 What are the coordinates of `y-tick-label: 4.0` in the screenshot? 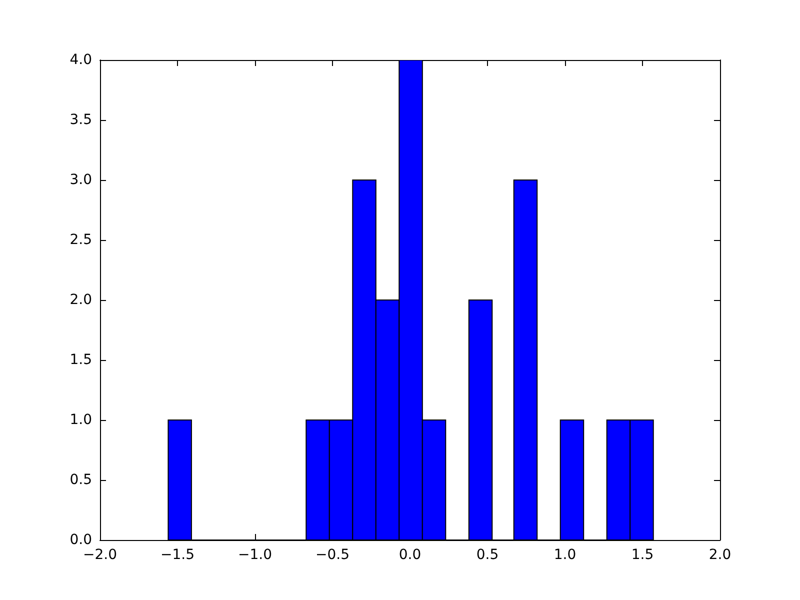 It's located at (81, 60).